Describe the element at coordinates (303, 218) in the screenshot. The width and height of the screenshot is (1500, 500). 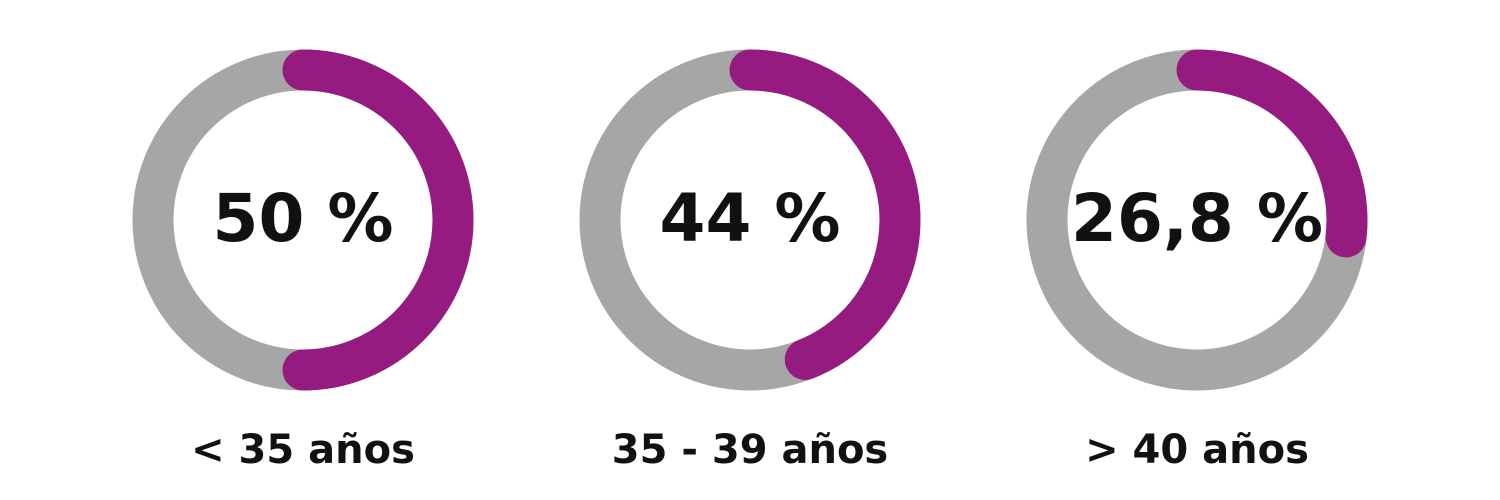
I see `value-label: 50 %` at that location.